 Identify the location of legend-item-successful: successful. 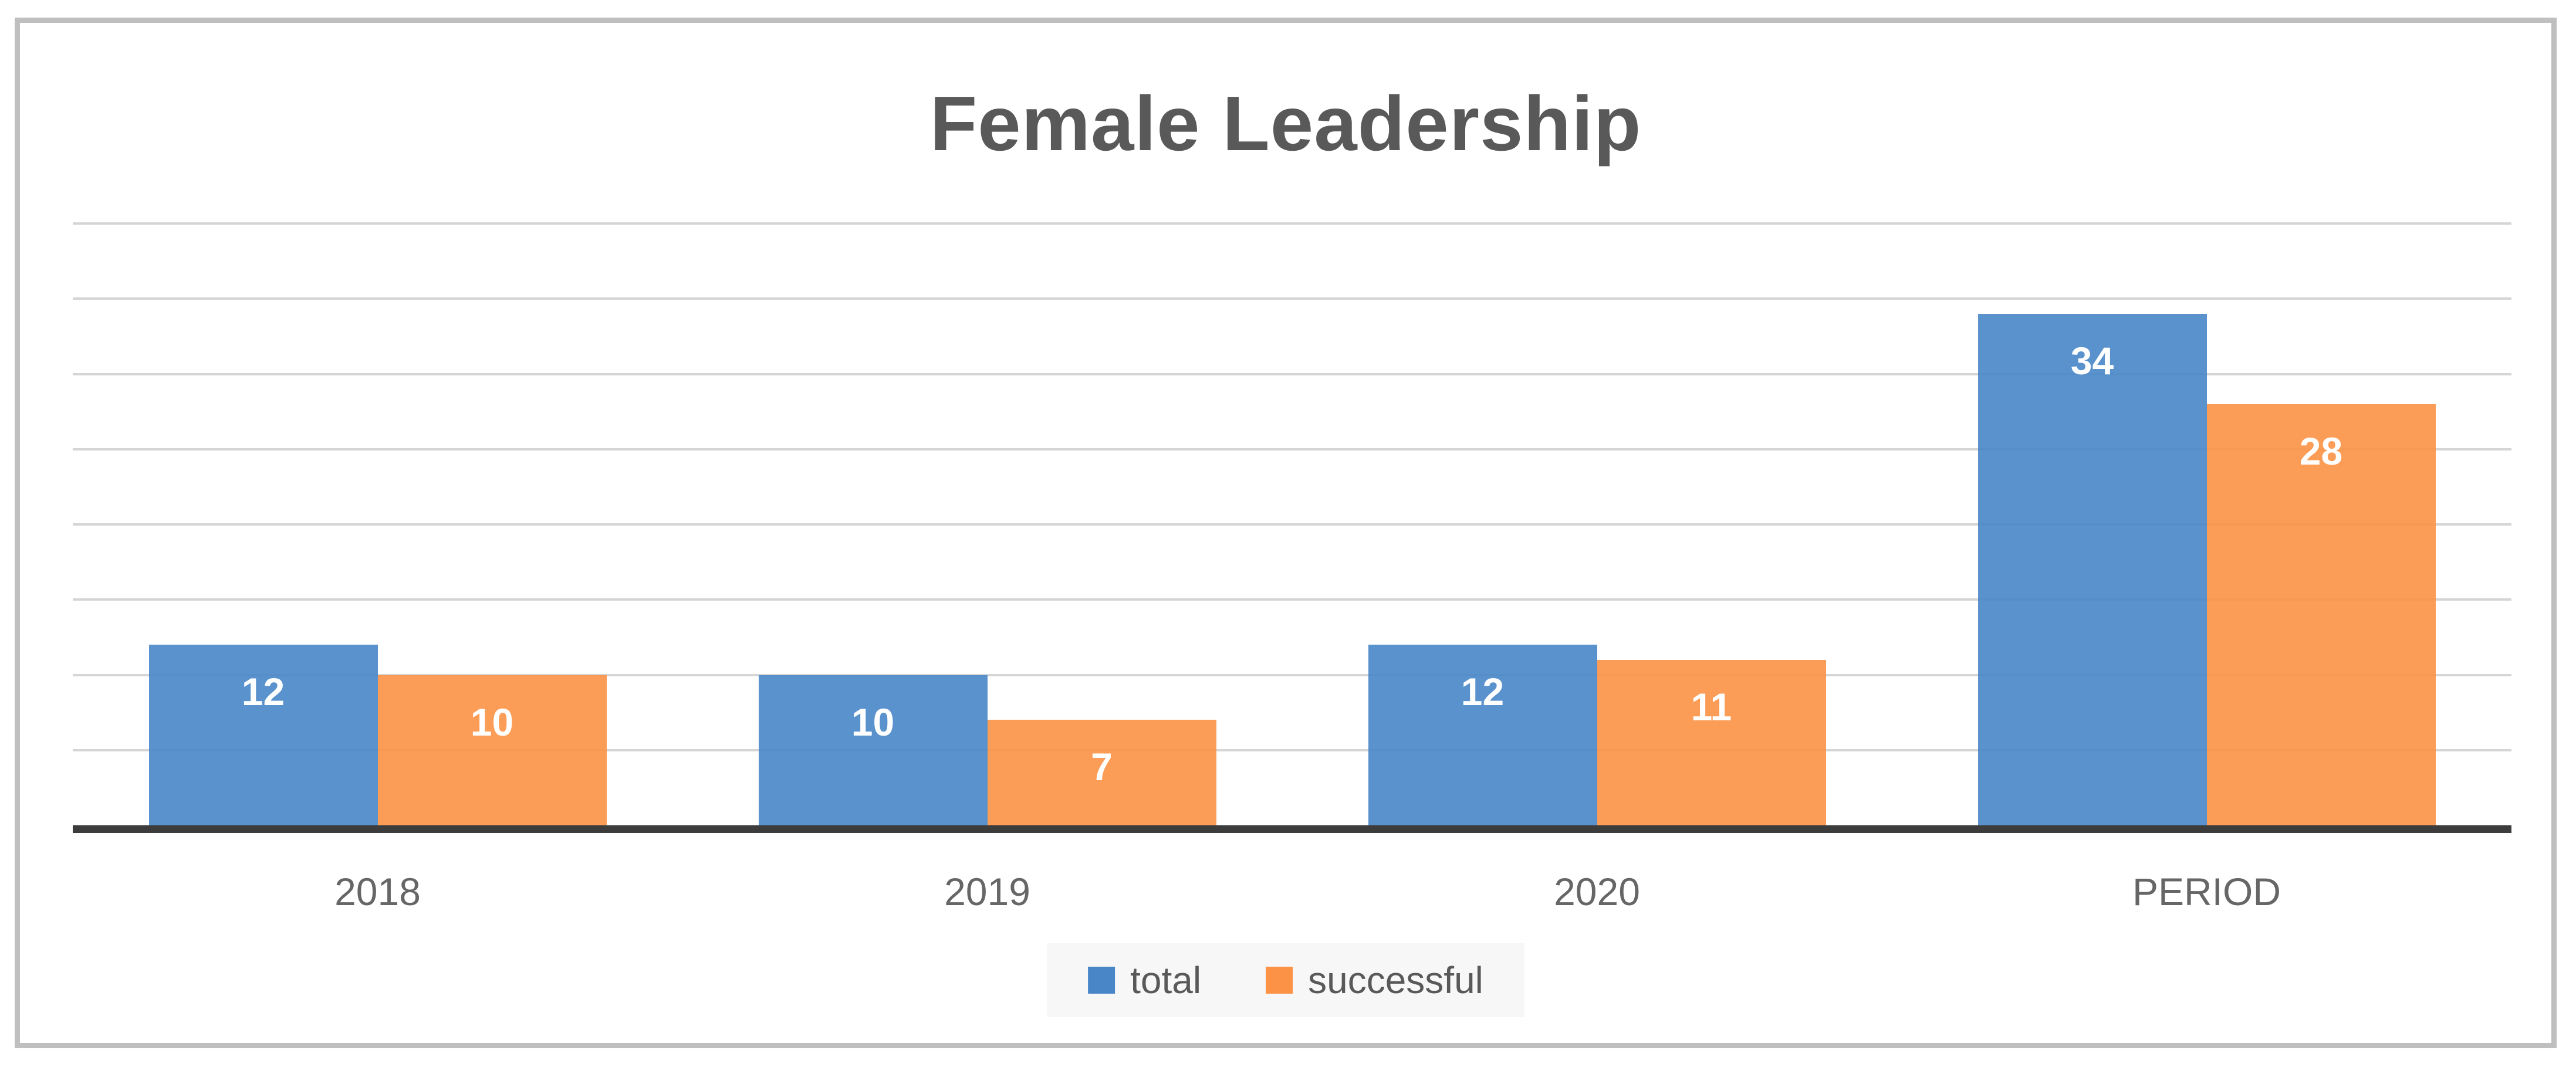
(1374, 980).